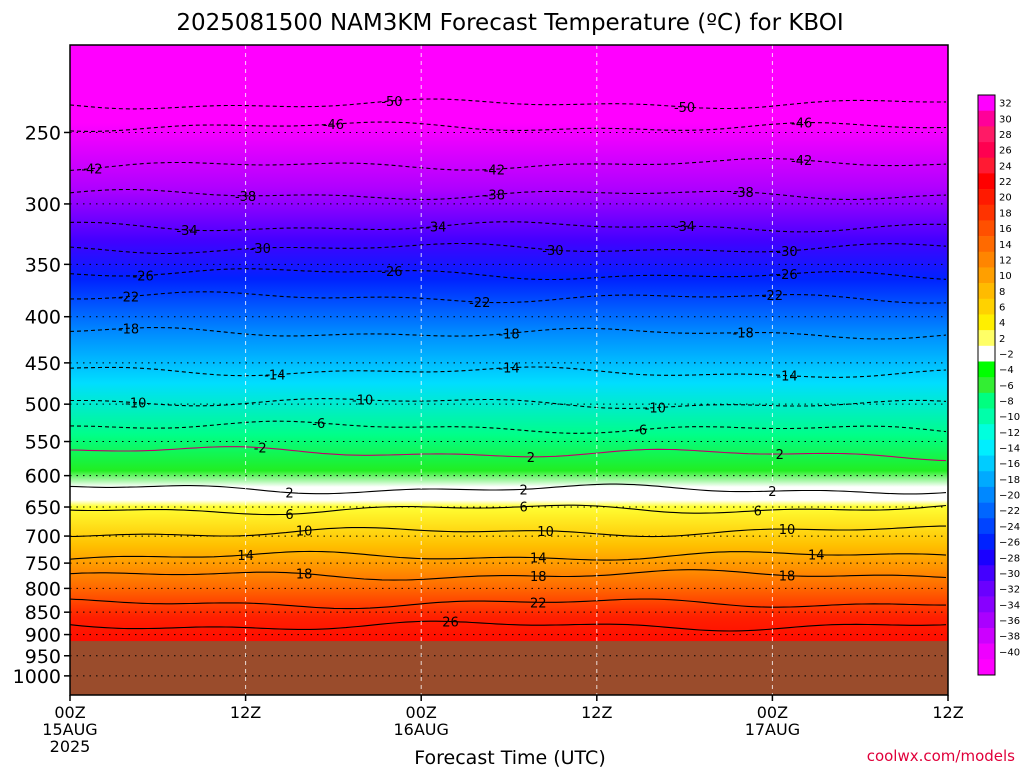 This screenshot has height=768, width=1024. I want to click on isotherm-label: -38, so click(245, 197).